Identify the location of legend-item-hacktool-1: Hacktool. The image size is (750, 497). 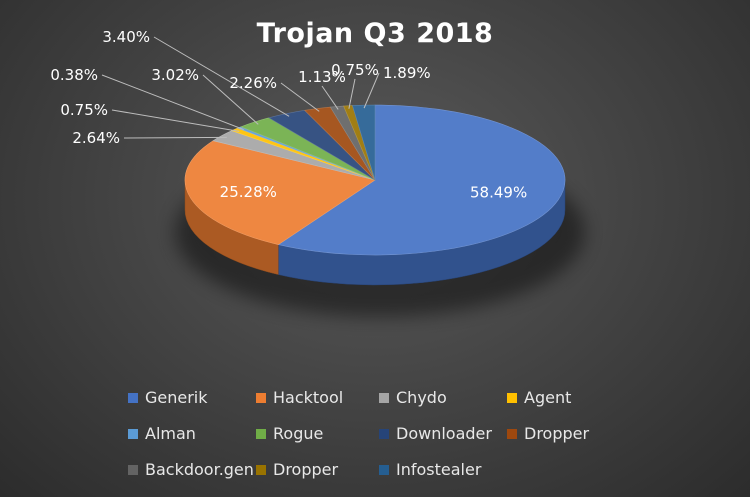
(317, 397).